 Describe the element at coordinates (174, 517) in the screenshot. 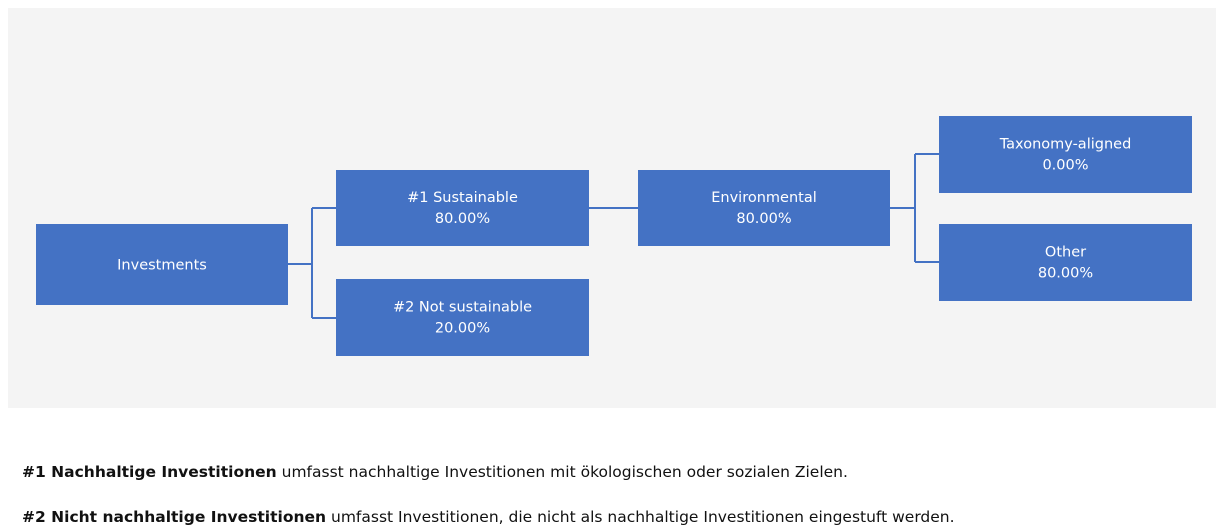

I see `footnote-term: #2 Nicht nachhaltige Investitionen` at that location.